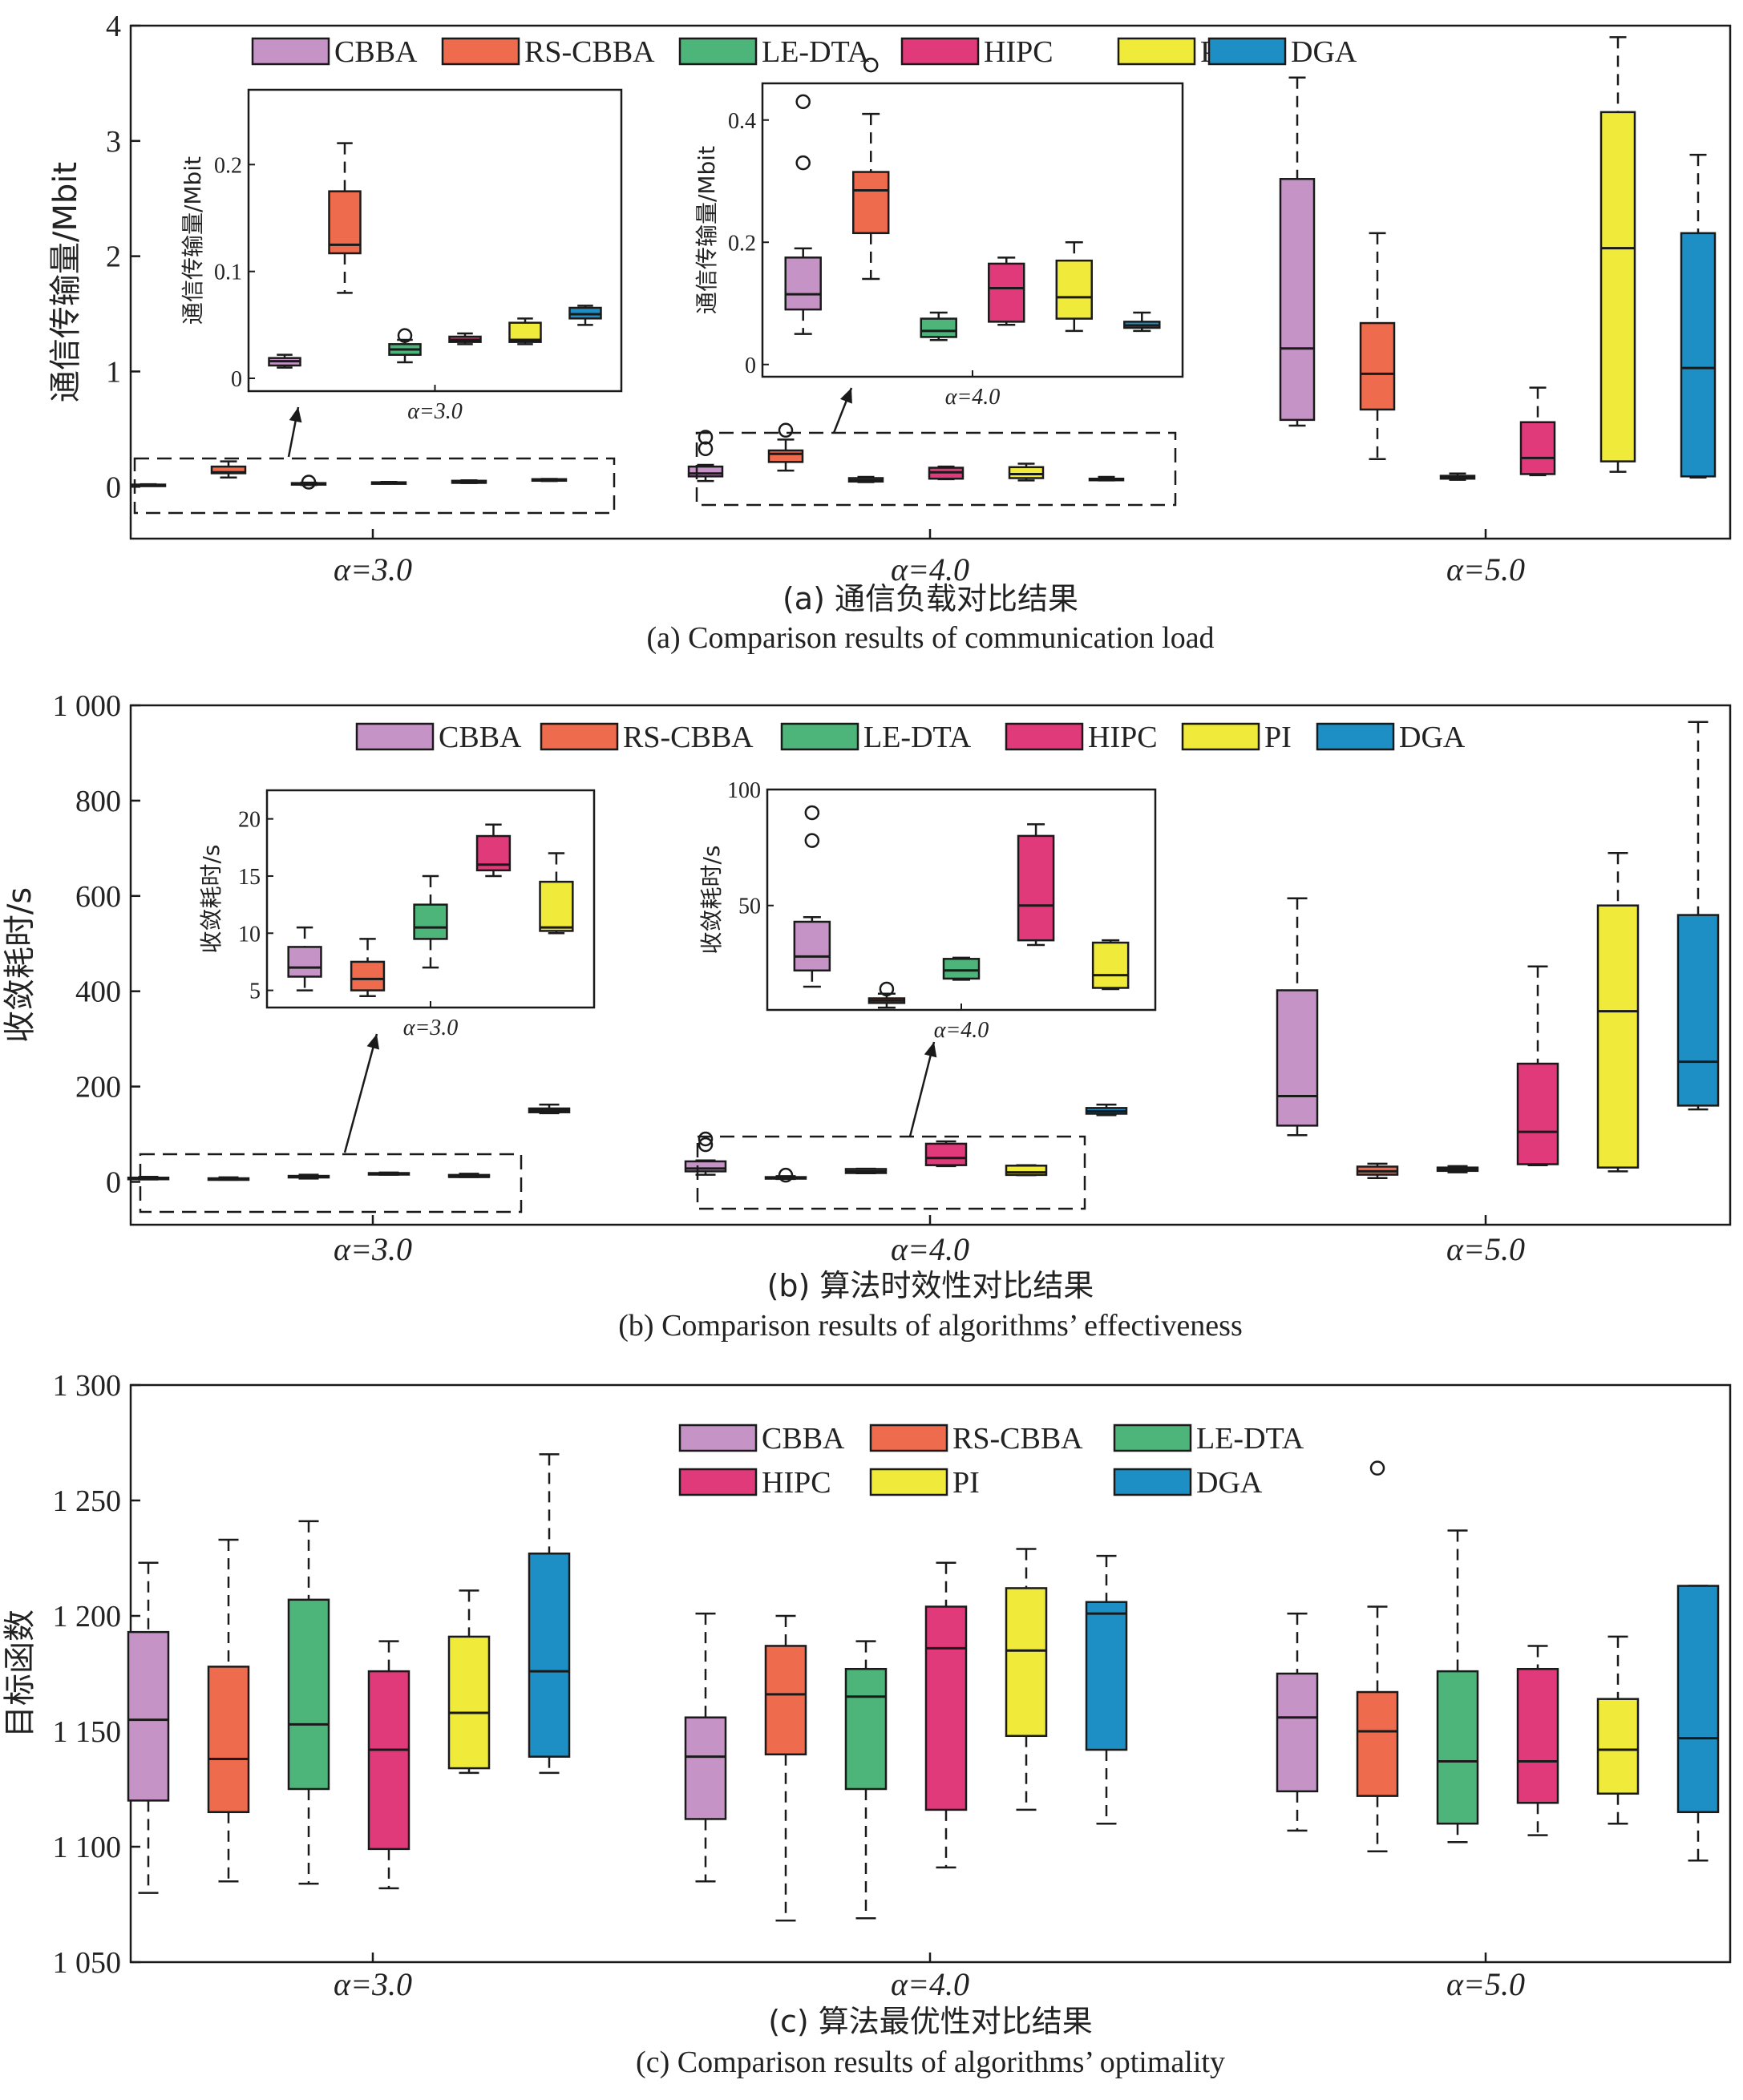  What do you see at coordinates (113, 142) in the screenshot?
I see `y-tick-label: 3` at bounding box center [113, 142].